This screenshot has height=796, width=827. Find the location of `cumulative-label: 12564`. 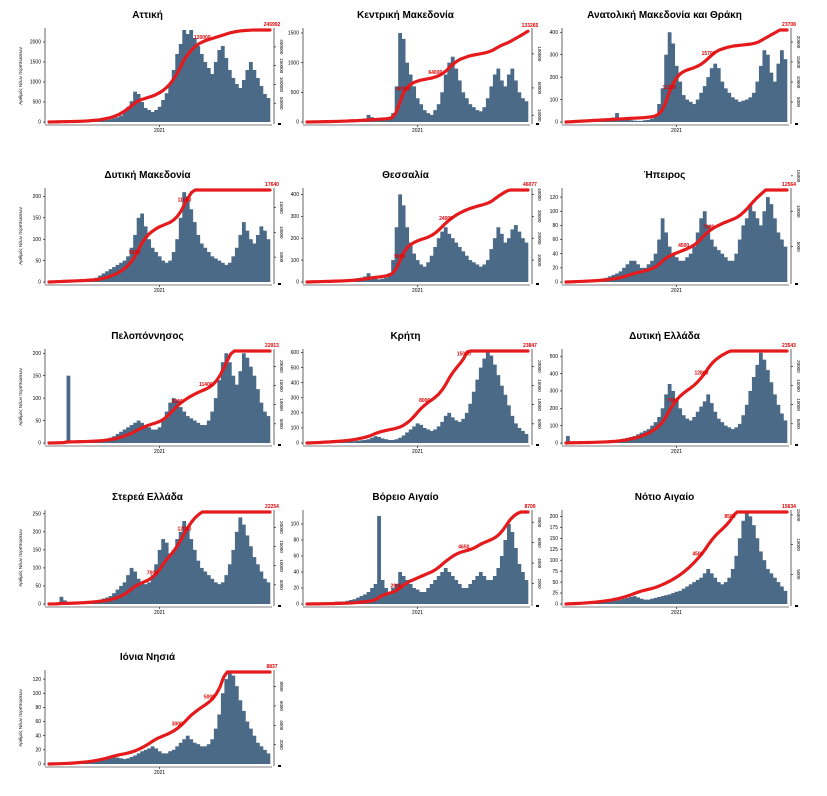

cumulative-label: 12564 is located at coordinates (789, 185).